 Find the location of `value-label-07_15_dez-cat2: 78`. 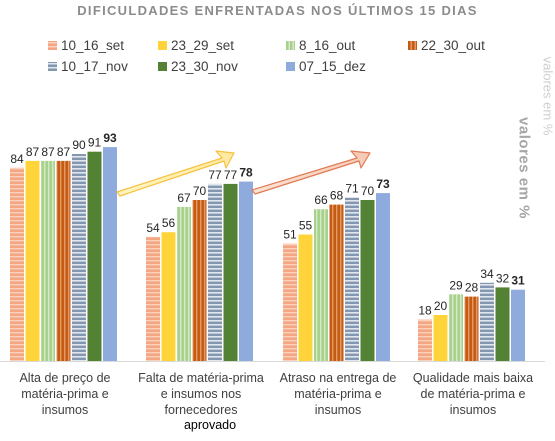

value-label-07_15_dez-cat2: 78 is located at coordinates (246, 173).